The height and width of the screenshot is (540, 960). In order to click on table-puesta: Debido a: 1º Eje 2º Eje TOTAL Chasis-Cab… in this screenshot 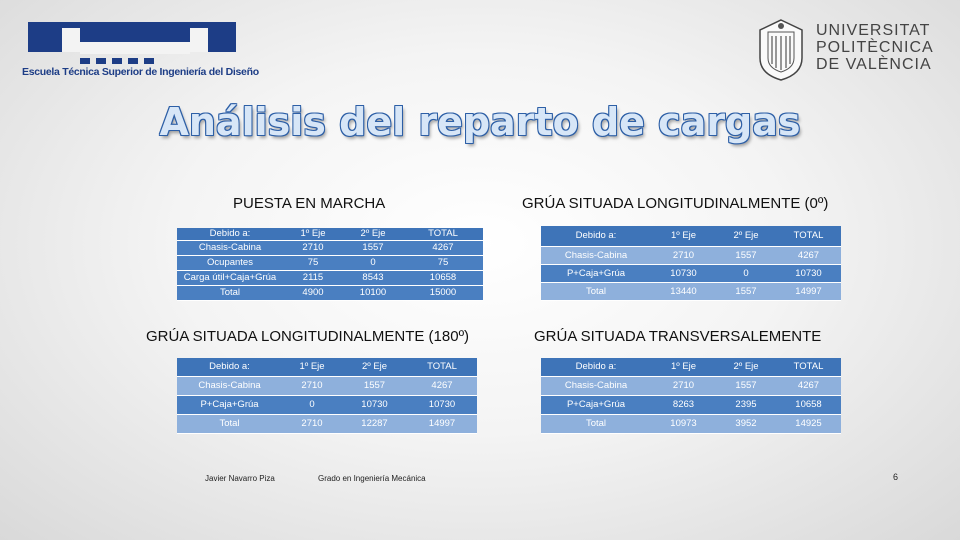, I will do `click(330, 264)`.